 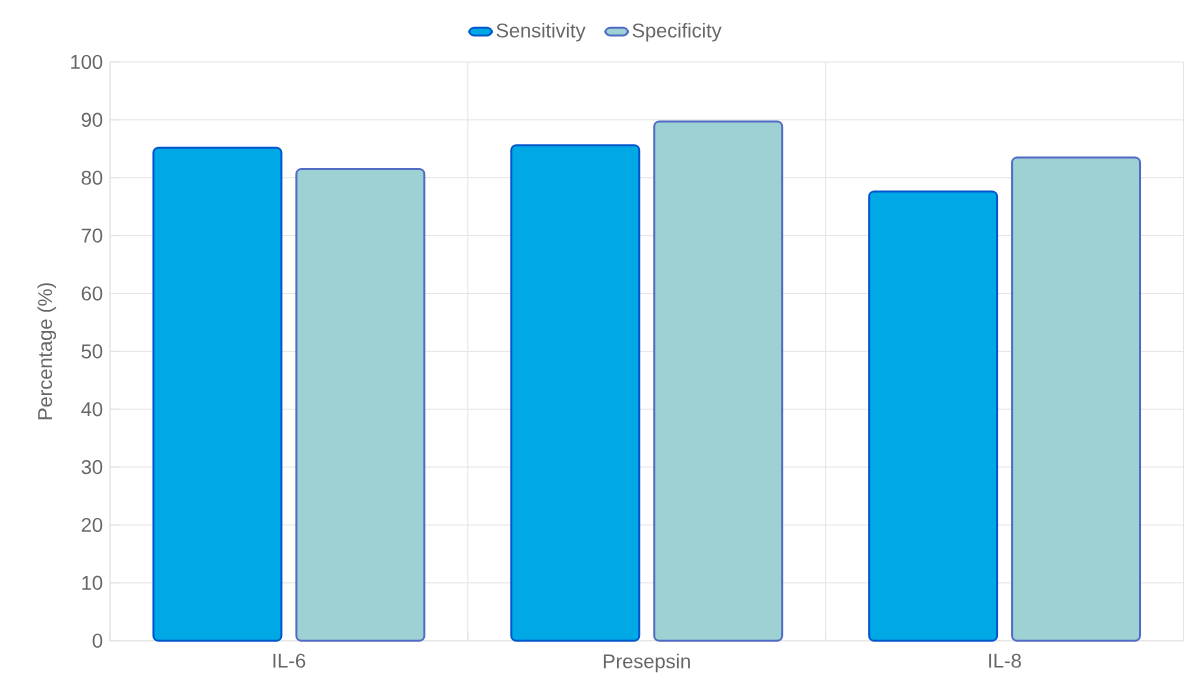 What do you see at coordinates (97, 640) in the screenshot?
I see `y-tick-label: 0` at bounding box center [97, 640].